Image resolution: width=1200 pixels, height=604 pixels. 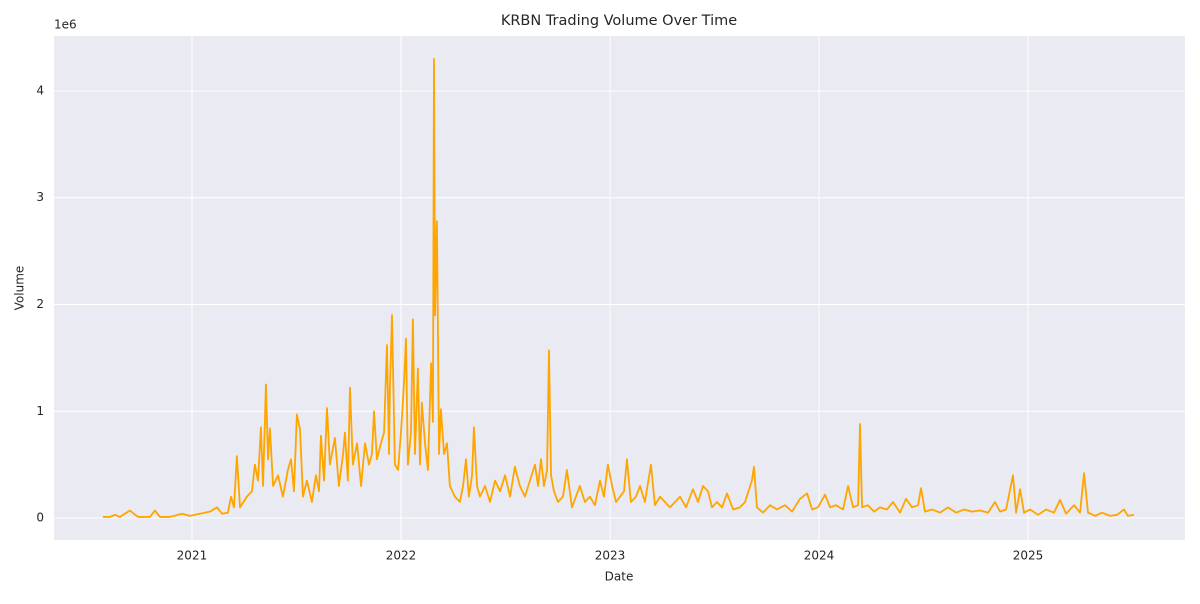 What do you see at coordinates (40, 197) in the screenshot?
I see `y-tick-label: 3` at bounding box center [40, 197].